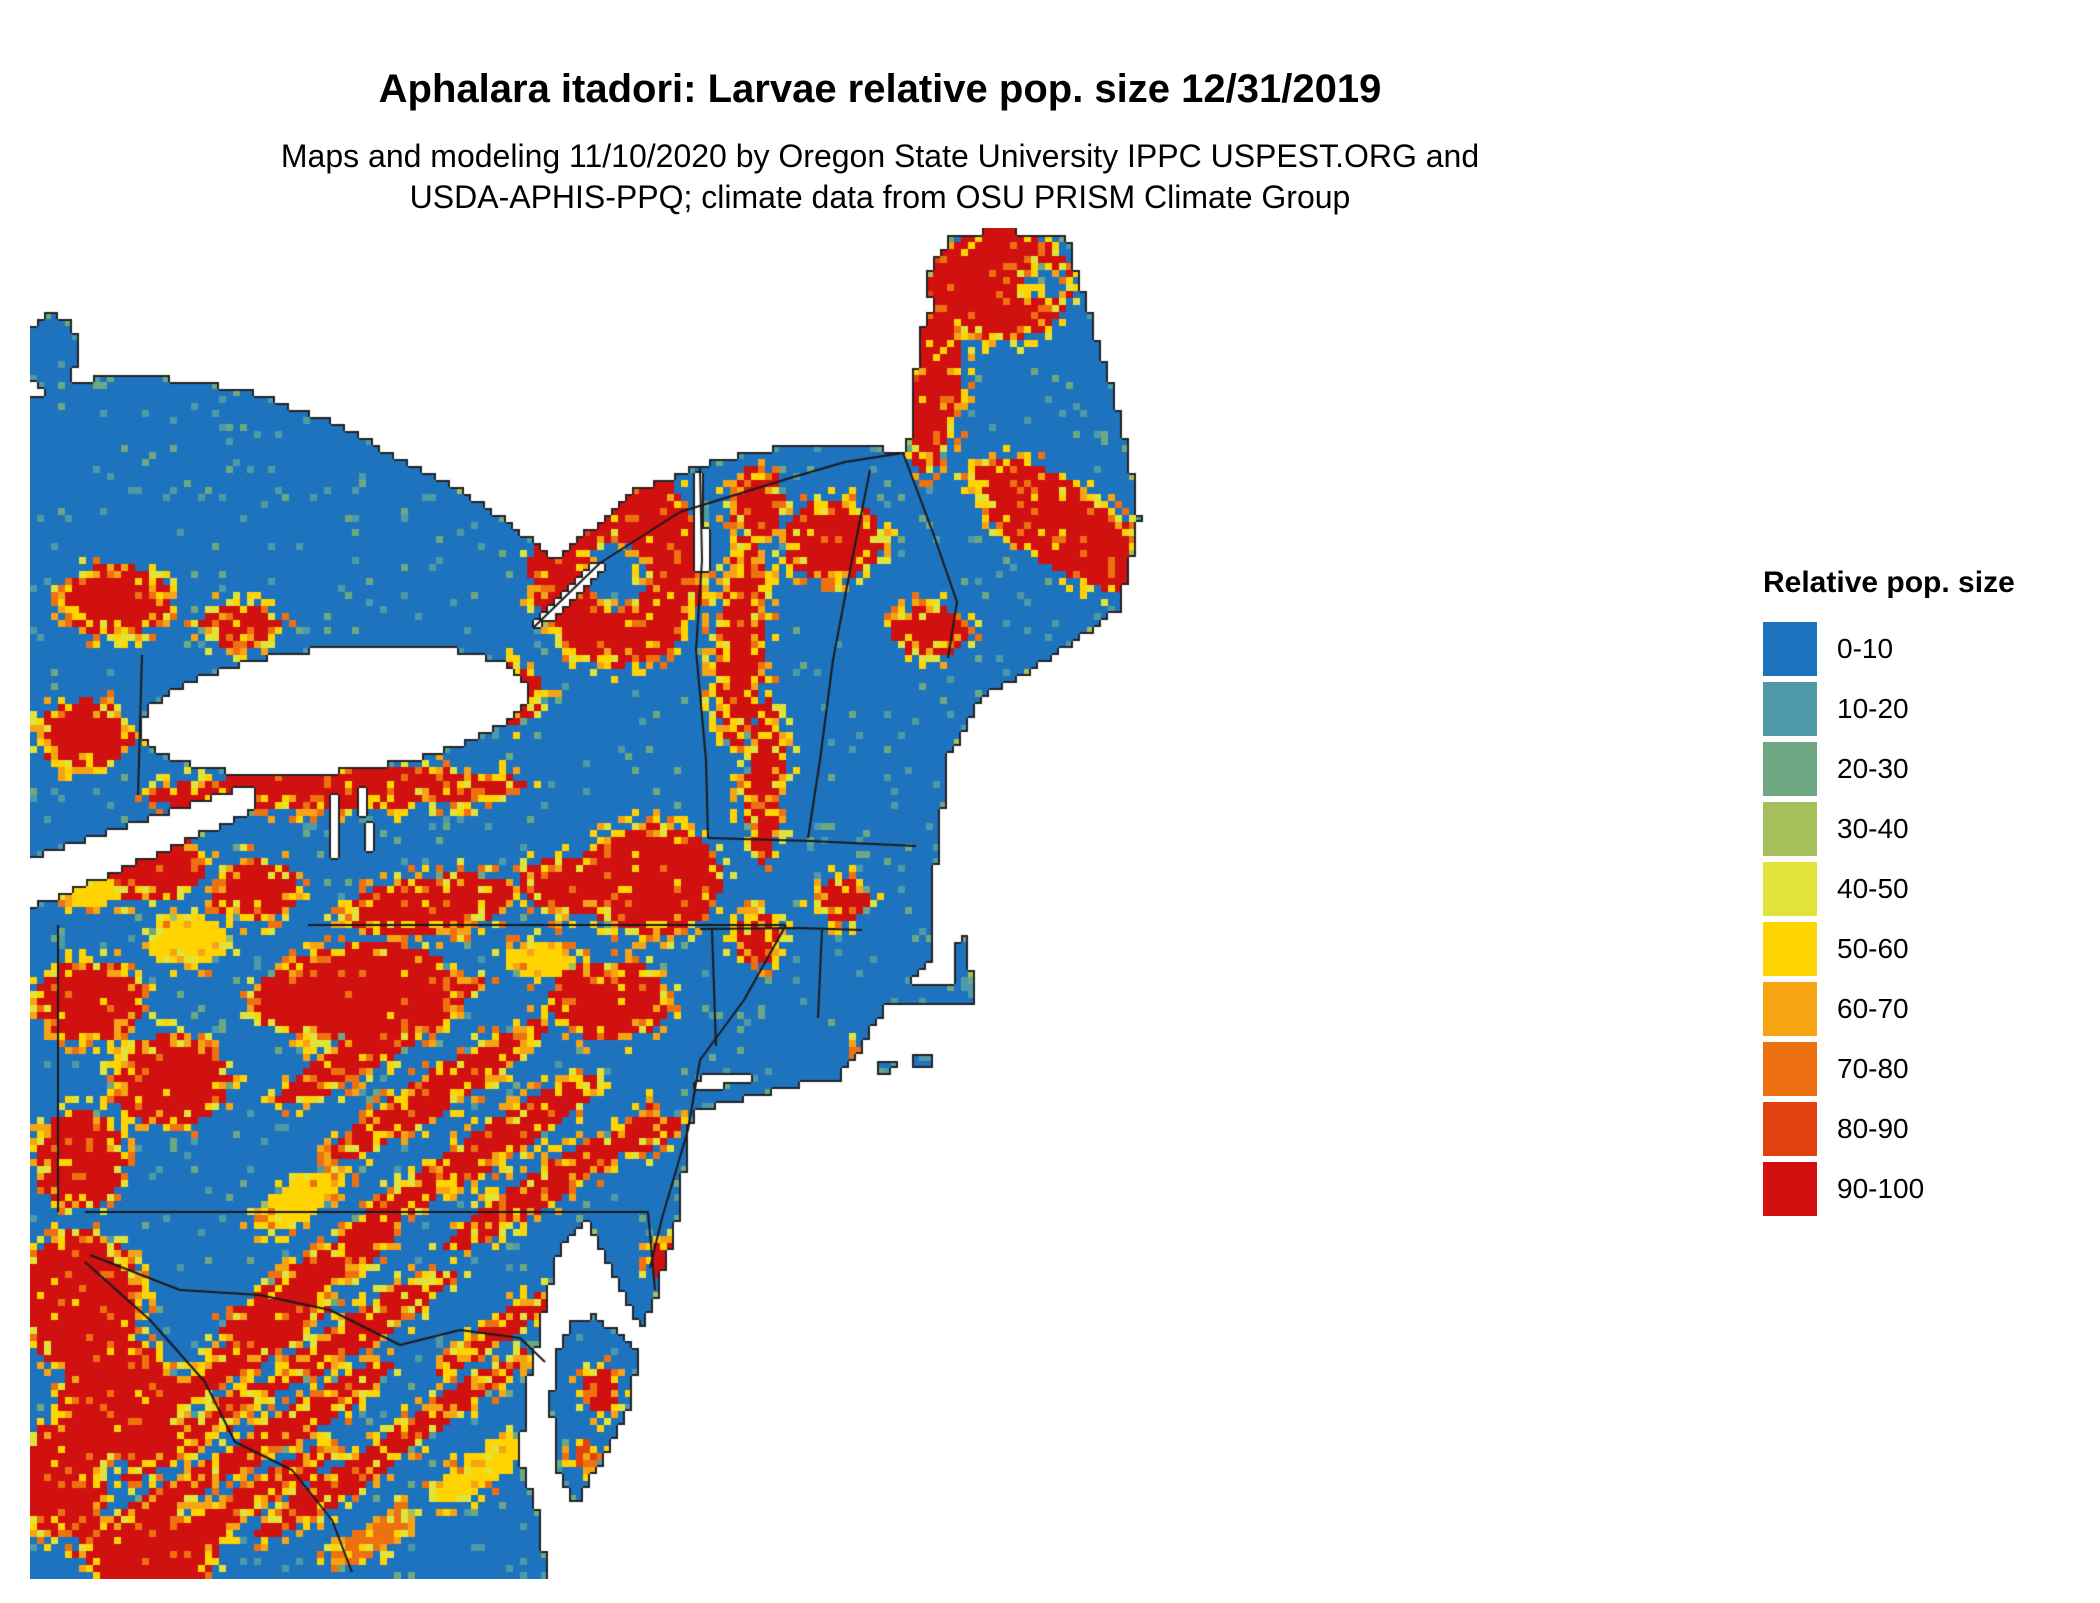 The height and width of the screenshot is (1603, 2100). Describe the element at coordinates (1873, 1008) in the screenshot. I see `legend-label: 60-70` at that location.